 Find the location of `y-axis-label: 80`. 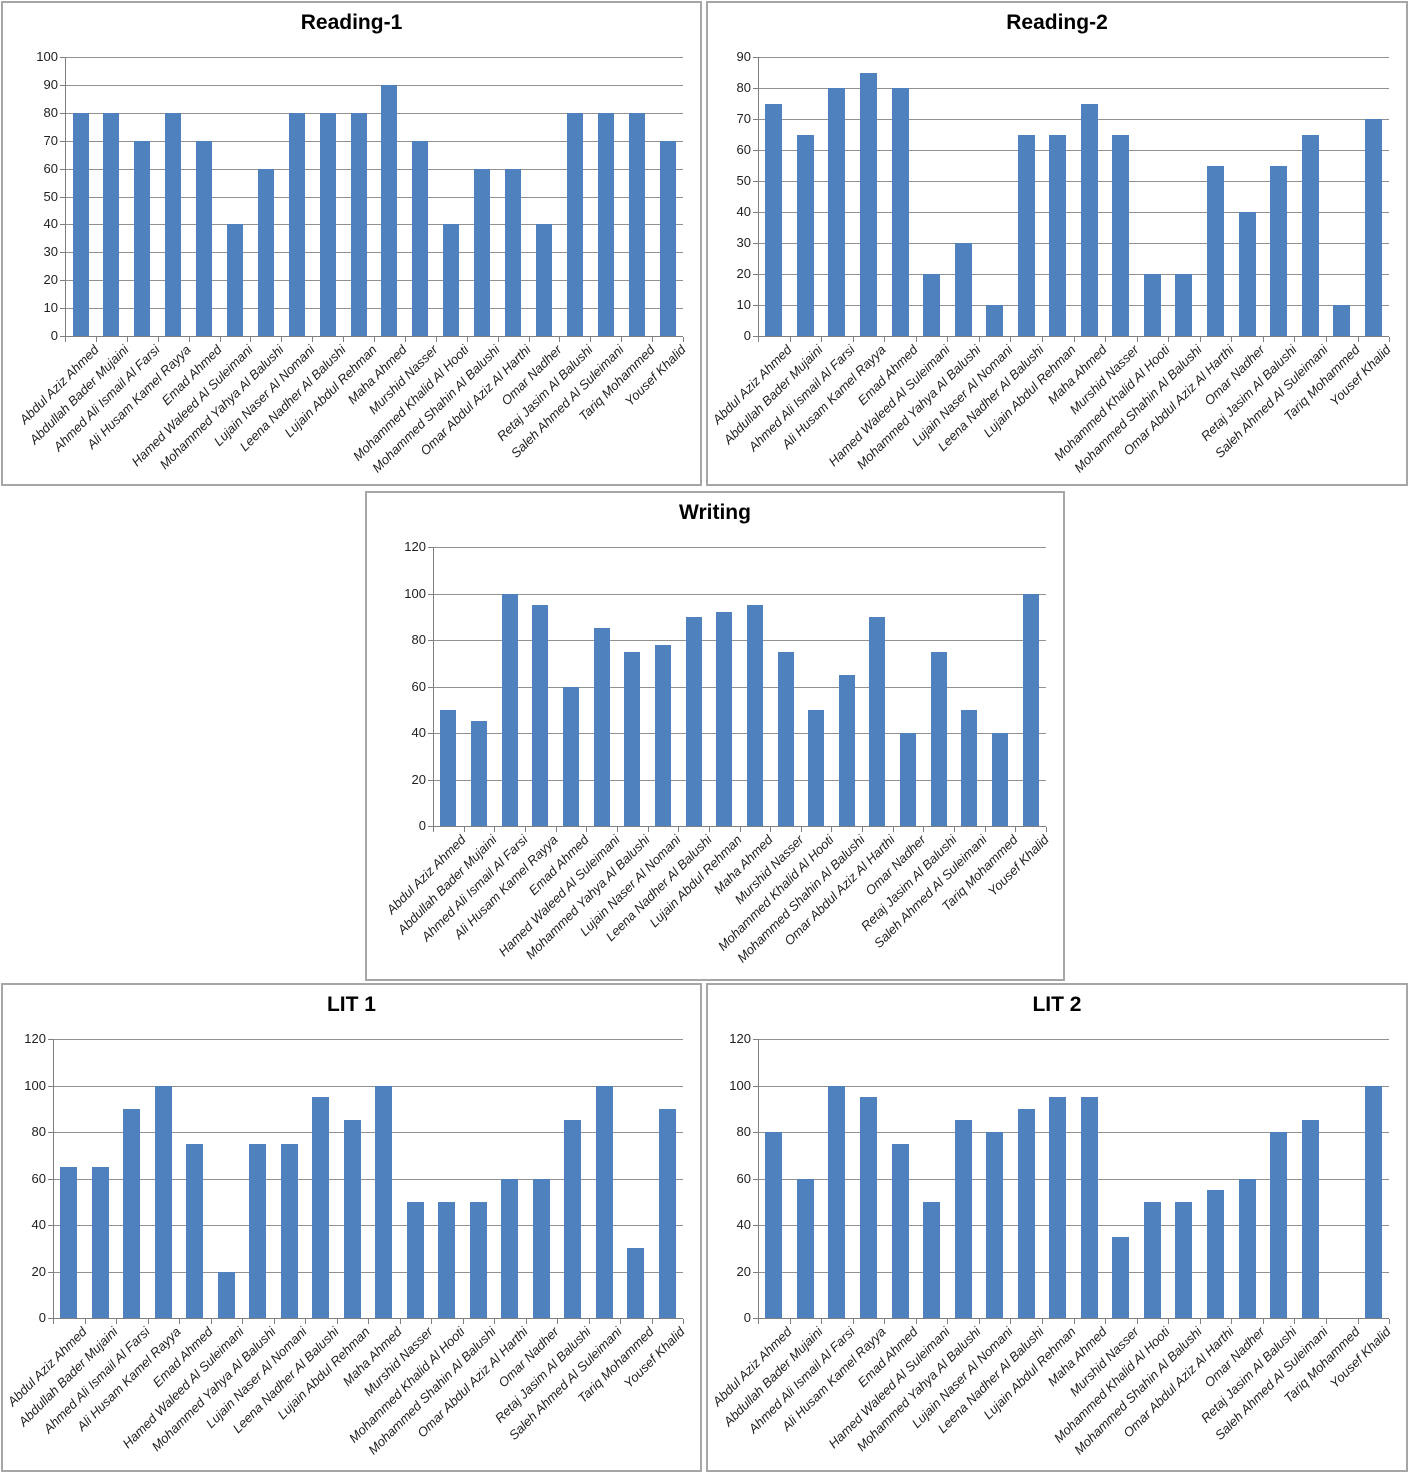

y-axis-label: 80 is located at coordinates (743, 1131).